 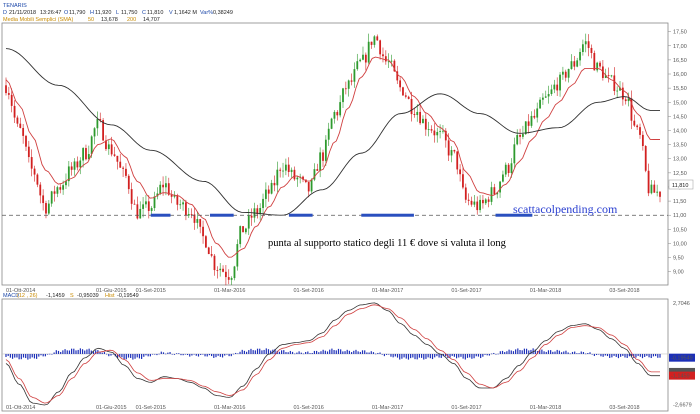 What do you see at coordinates (72, 296) in the screenshot?
I see `signal-label: S` at bounding box center [72, 296].